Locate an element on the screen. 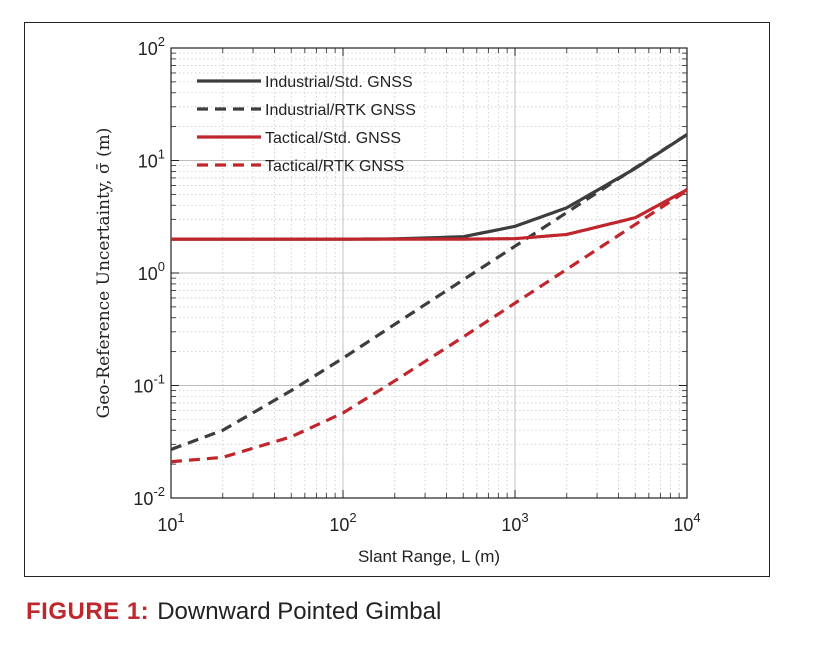 The height and width of the screenshot is (656, 816). legend-label: Industrial/RTK GNSS is located at coordinates (340, 110).